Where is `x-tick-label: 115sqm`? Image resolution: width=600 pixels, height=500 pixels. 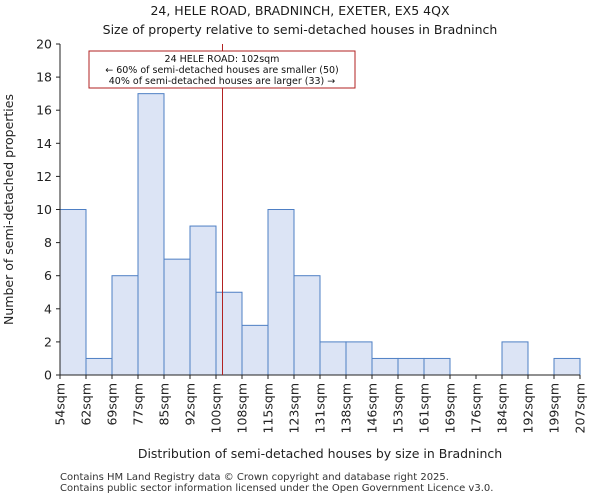 x-tick-label: 115sqm is located at coordinates (268, 408).